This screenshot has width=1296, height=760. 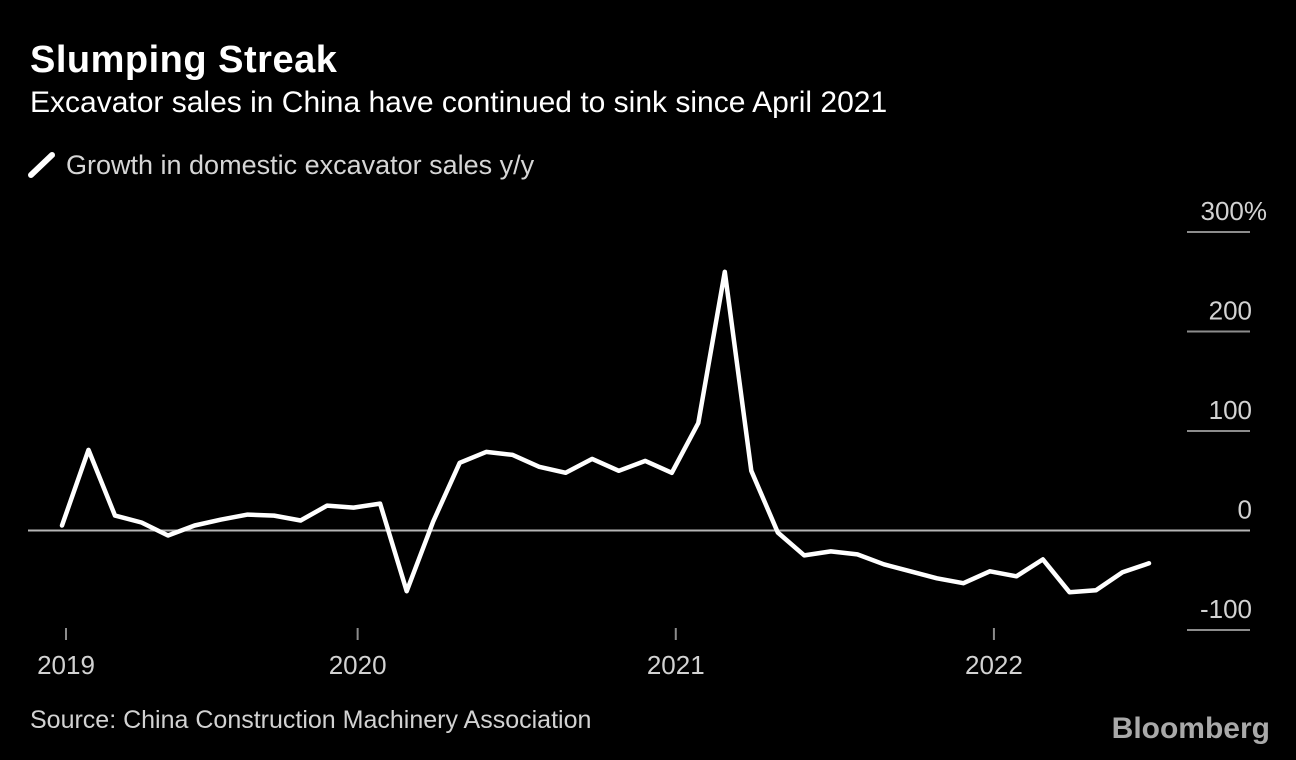 What do you see at coordinates (41, 165) in the screenshot?
I see `legend-line-marker-icon` at bounding box center [41, 165].